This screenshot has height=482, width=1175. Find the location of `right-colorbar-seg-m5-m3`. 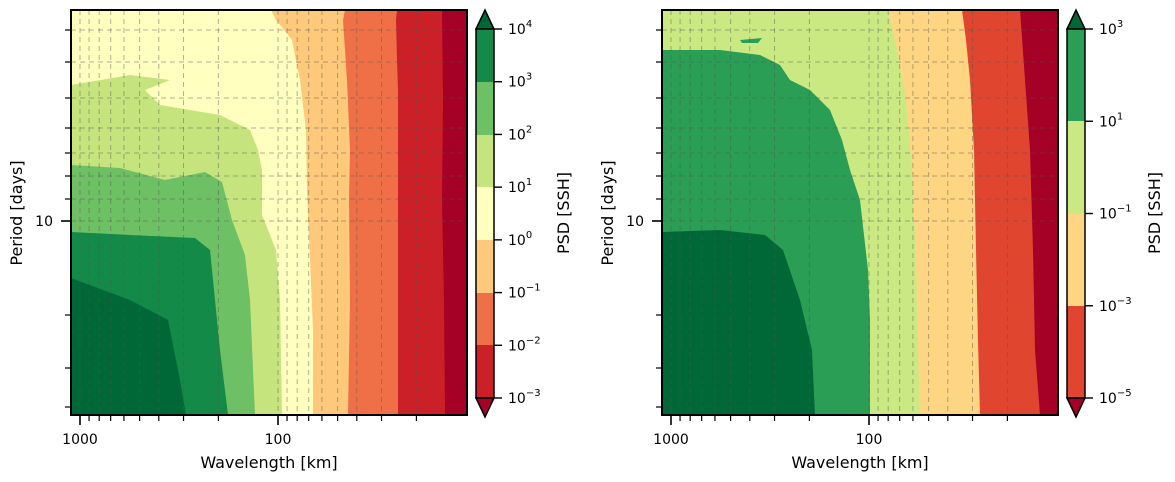

right-colorbar-seg-m5-m3 is located at coordinates (1076, 352).